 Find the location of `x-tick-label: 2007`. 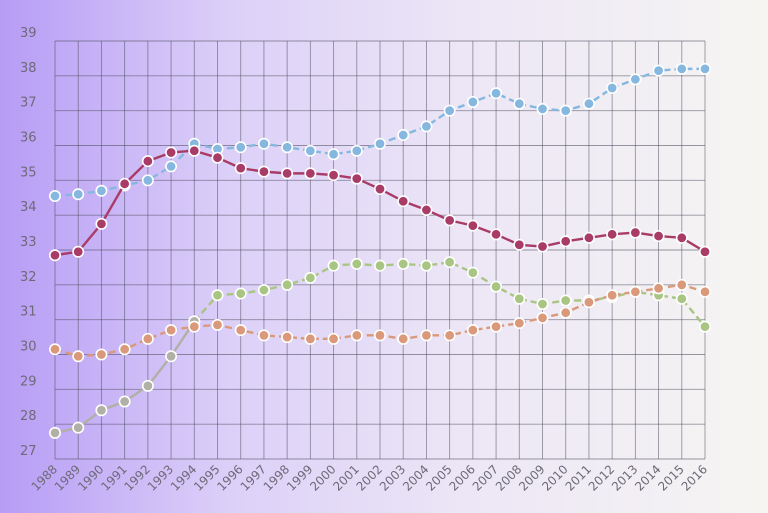

x-tick-label: 2007 is located at coordinates (485, 477).